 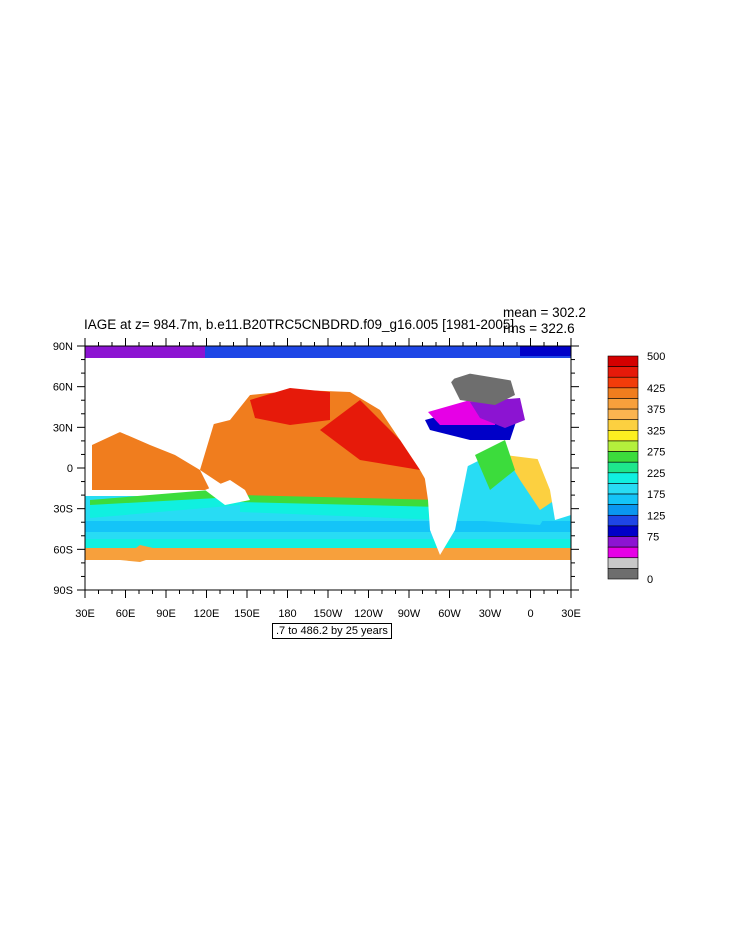 What do you see at coordinates (63, 428) in the screenshot?
I see `y-tick-label: 30N` at bounding box center [63, 428].